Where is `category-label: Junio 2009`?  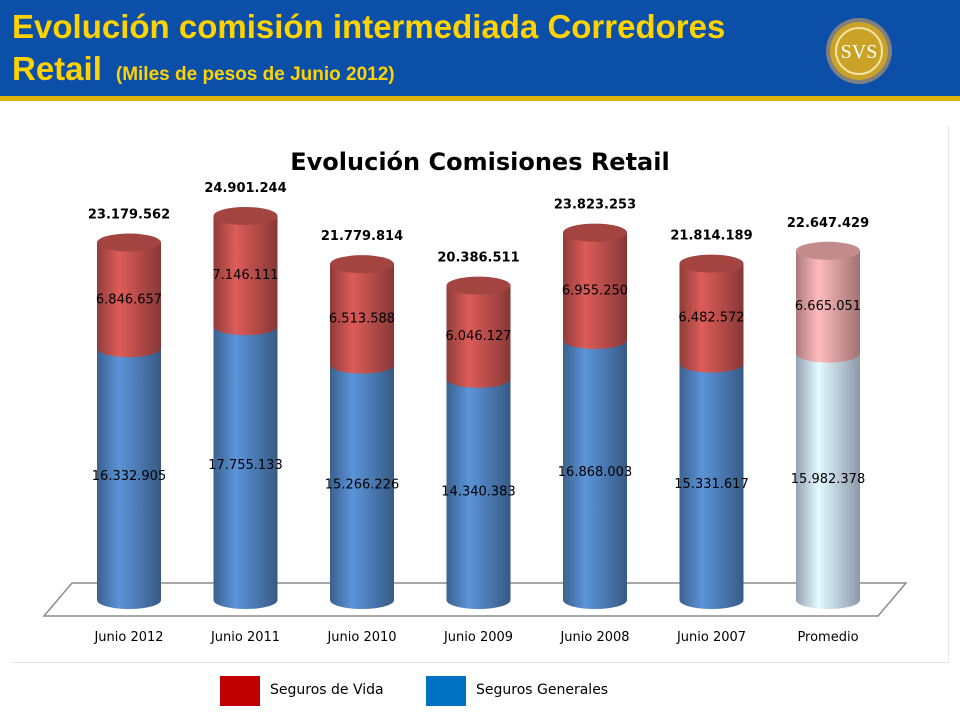
category-label: Junio 2009 is located at coordinates (478, 637).